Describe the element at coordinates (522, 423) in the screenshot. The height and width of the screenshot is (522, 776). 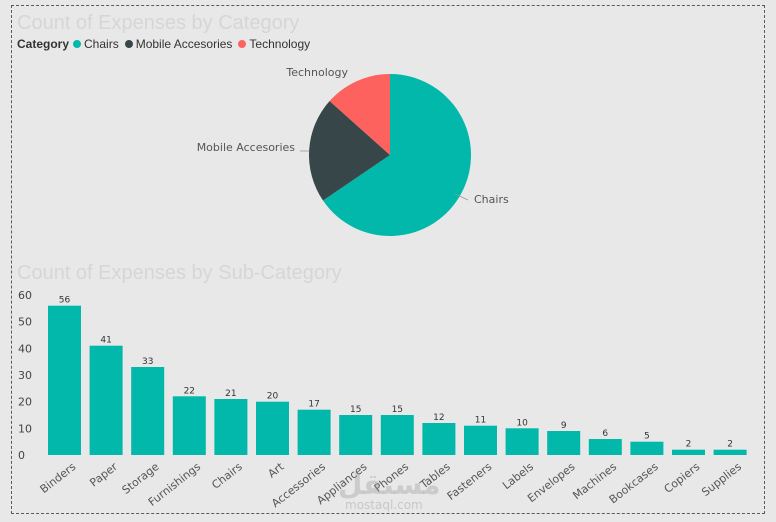
I see `bar-data-label: 10` at that location.